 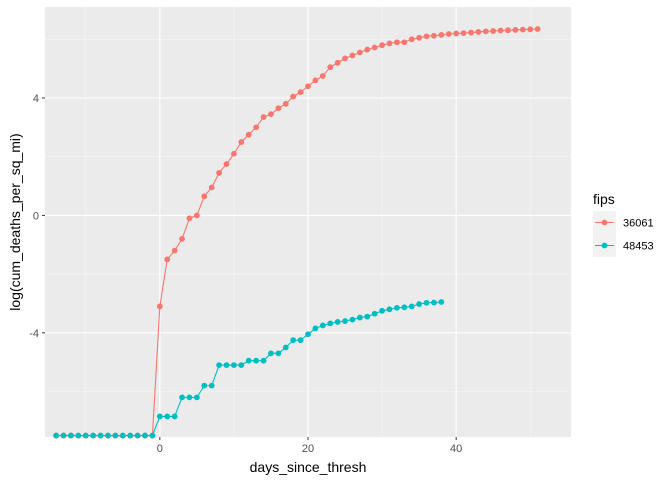 I want to click on legend-title: fips, so click(x=604, y=199).